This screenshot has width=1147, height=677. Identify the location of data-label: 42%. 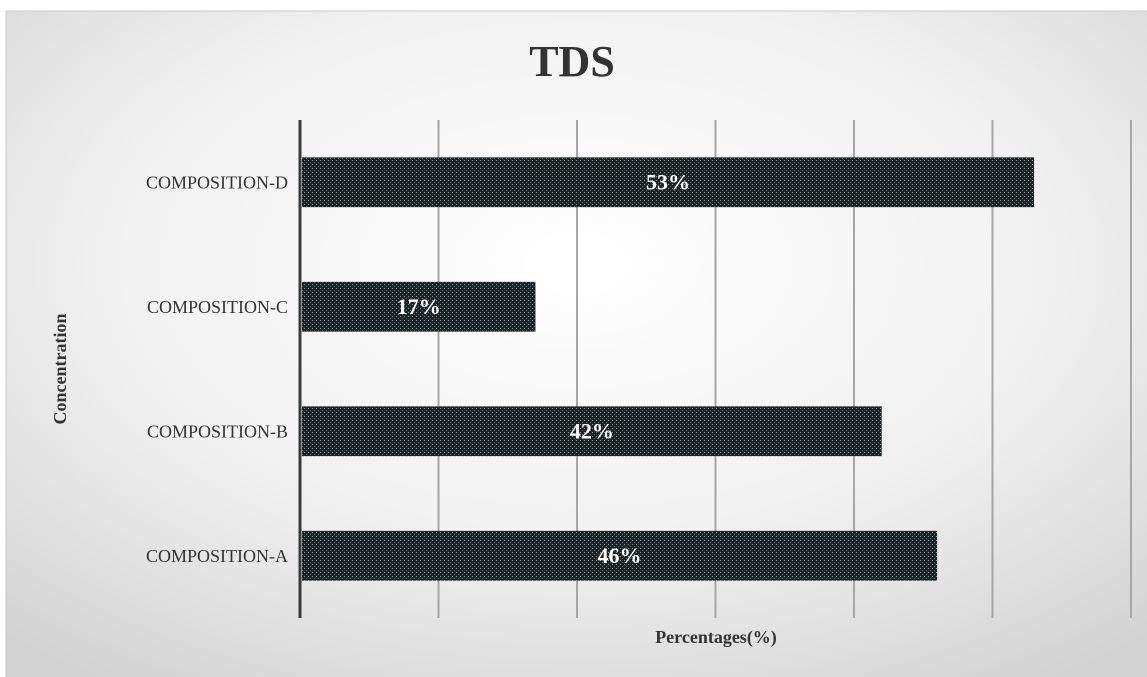
(592, 430).